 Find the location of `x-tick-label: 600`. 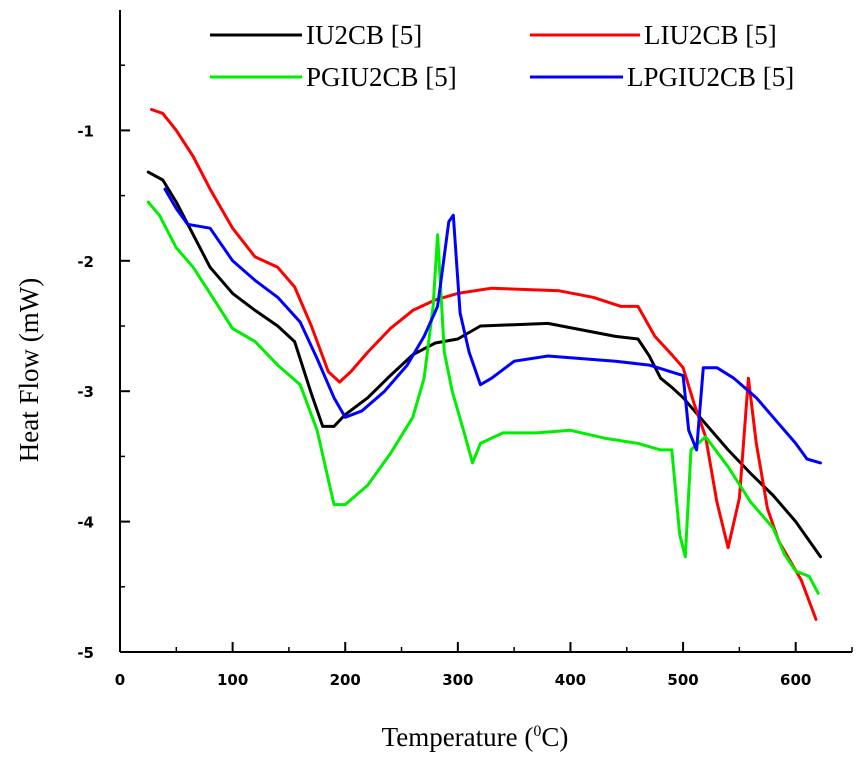

x-tick-label: 600 is located at coordinates (795, 680).